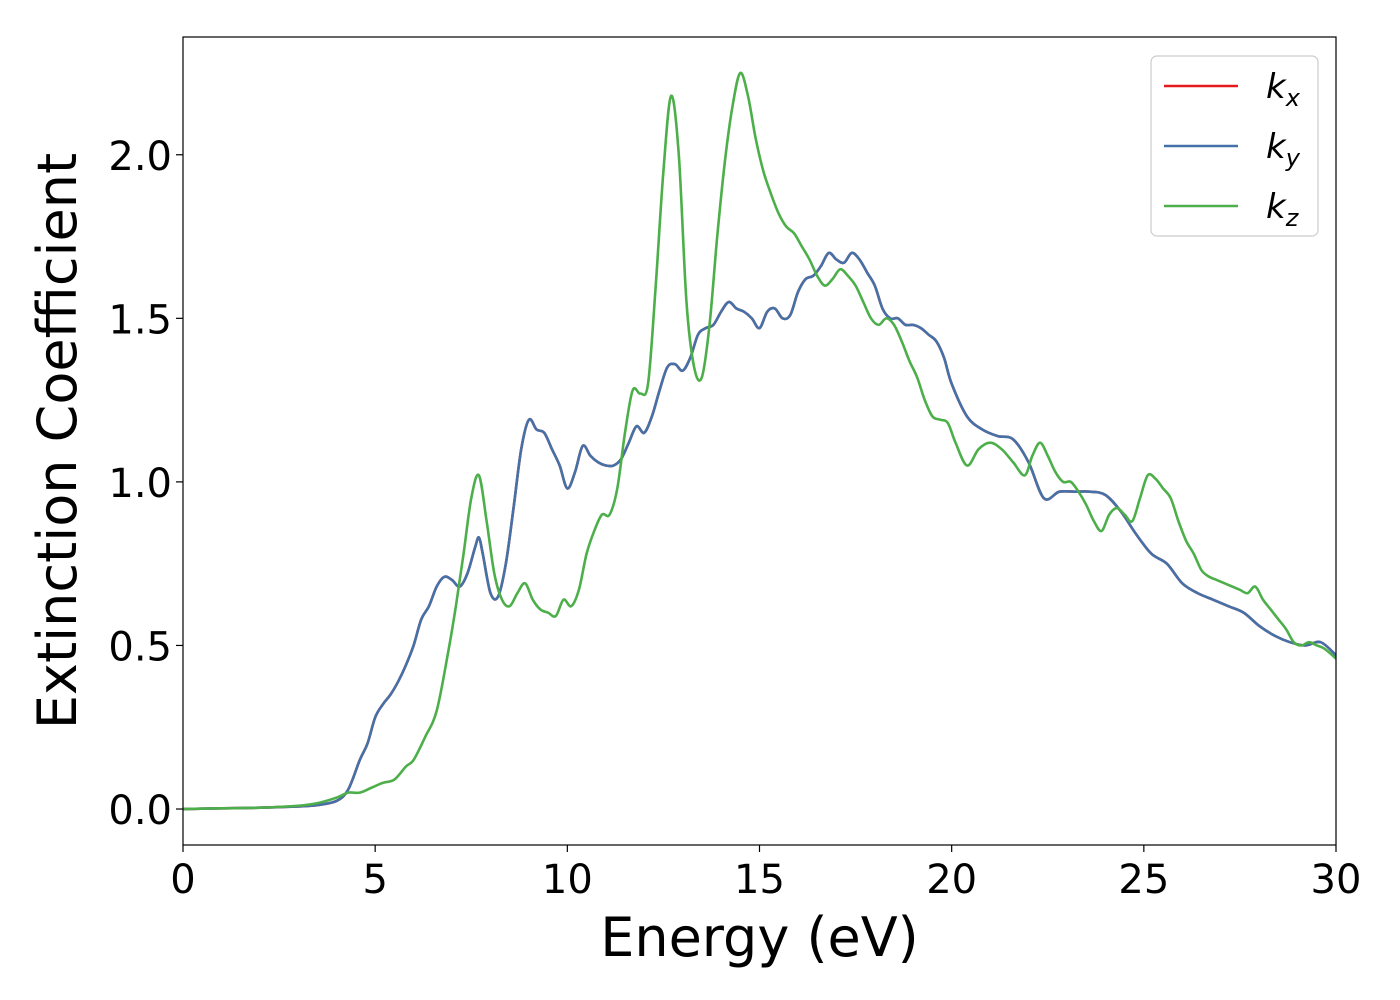  I want to click on y-tick-label: 0.0, so click(140, 811).